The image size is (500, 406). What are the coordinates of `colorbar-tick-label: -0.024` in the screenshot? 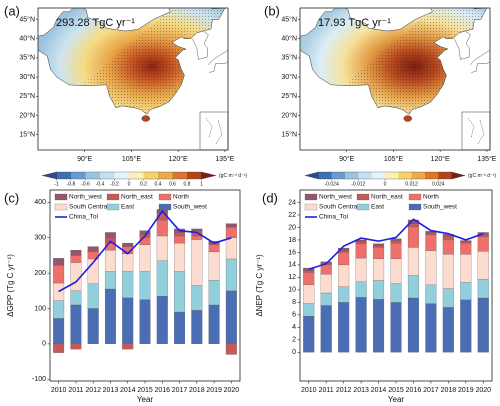 It's located at (332, 184).